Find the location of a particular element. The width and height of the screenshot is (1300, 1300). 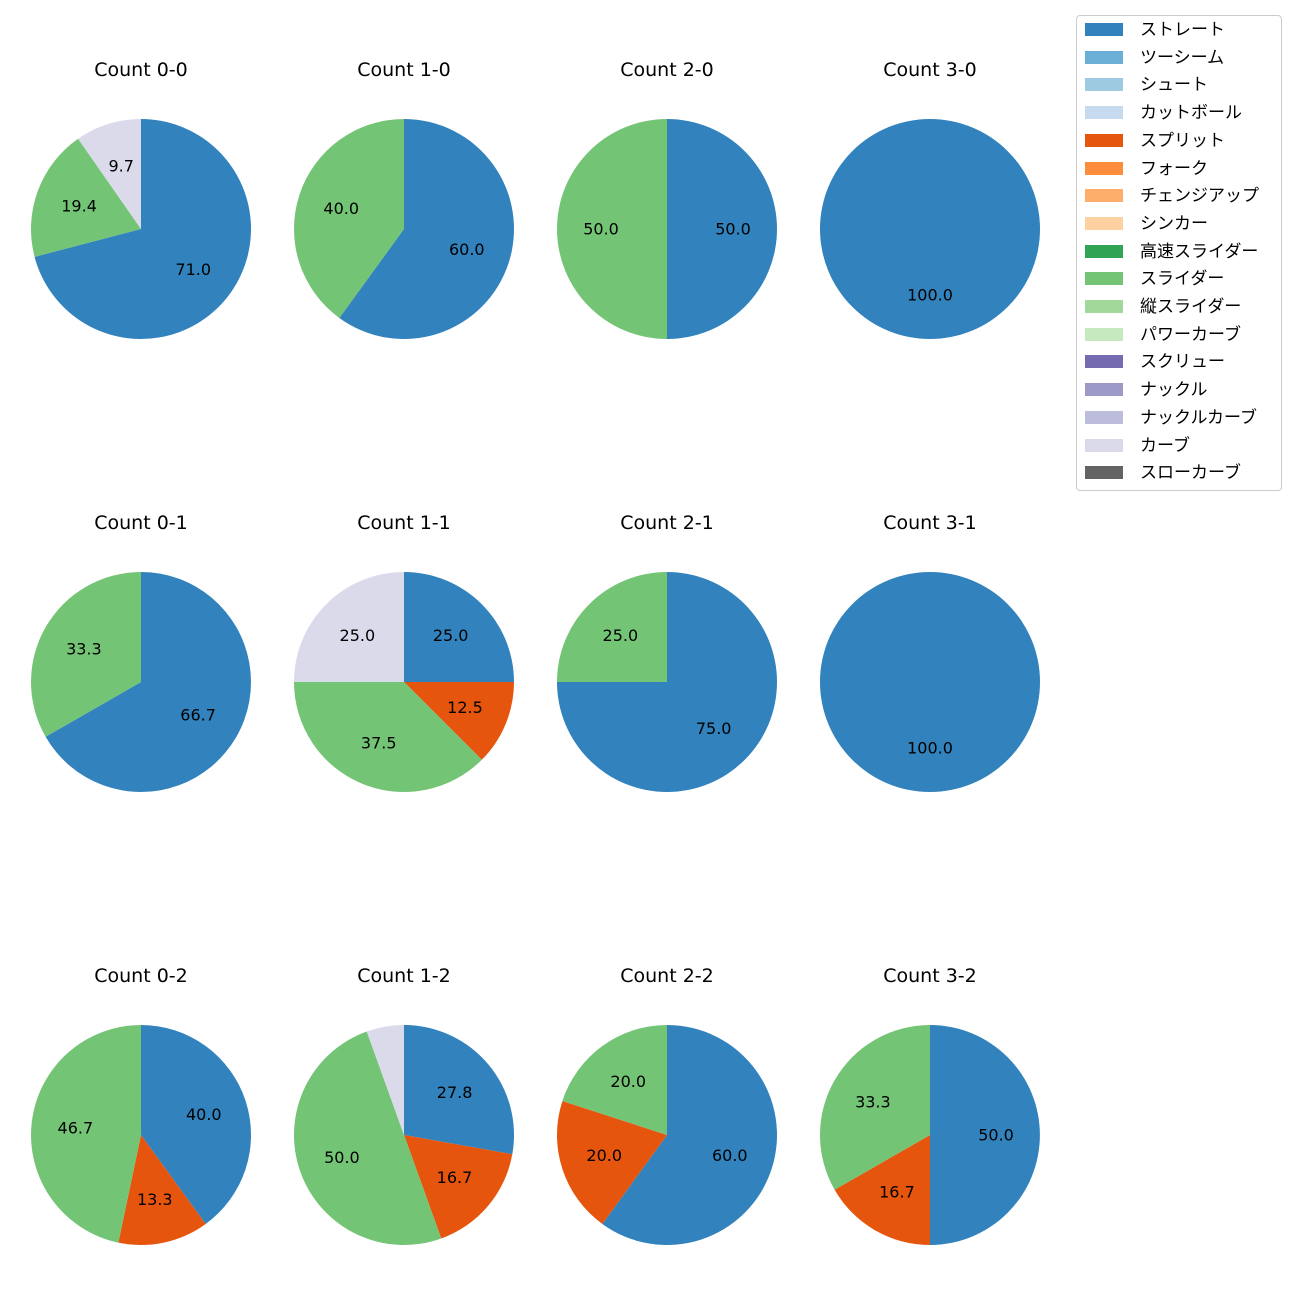

legend-label: スライダー is located at coordinates (1182, 279).